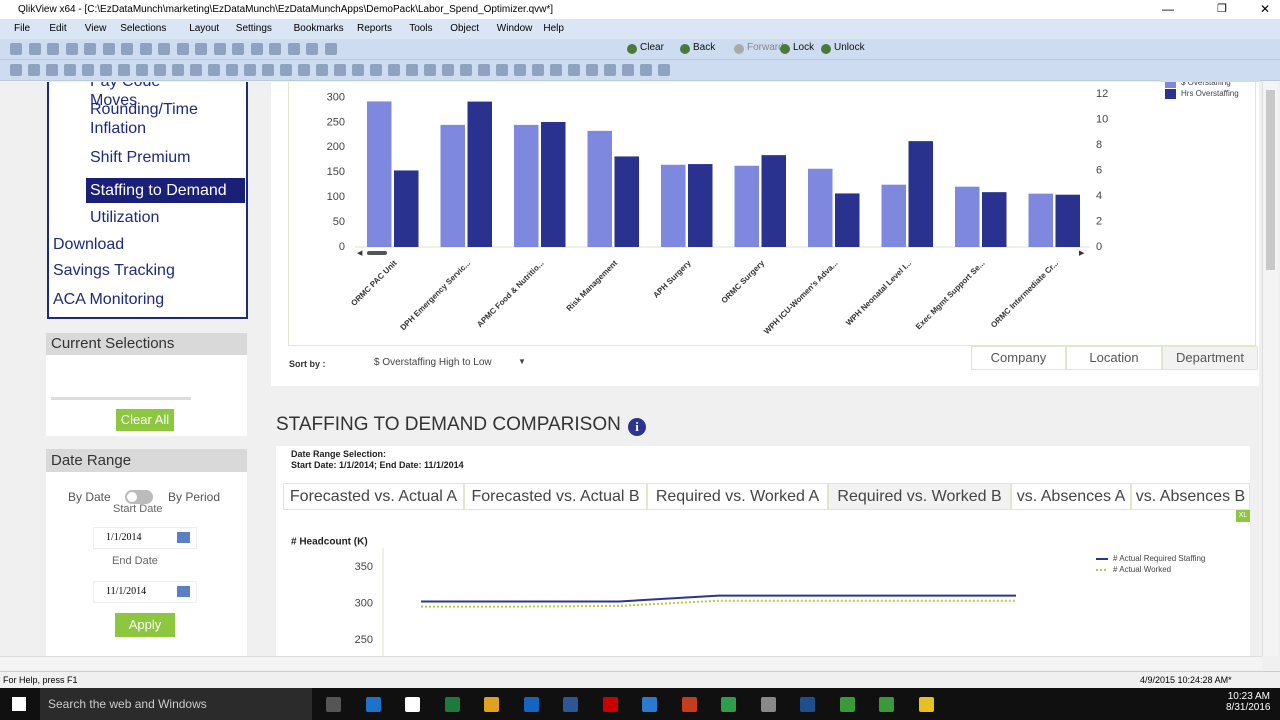 The height and width of the screenshot is (720, 1280). What do you see at coordinates (373, 496) in the screenshot?
I see `tab: Forecasted vs. Actual A` at bounding box center [373, 496].